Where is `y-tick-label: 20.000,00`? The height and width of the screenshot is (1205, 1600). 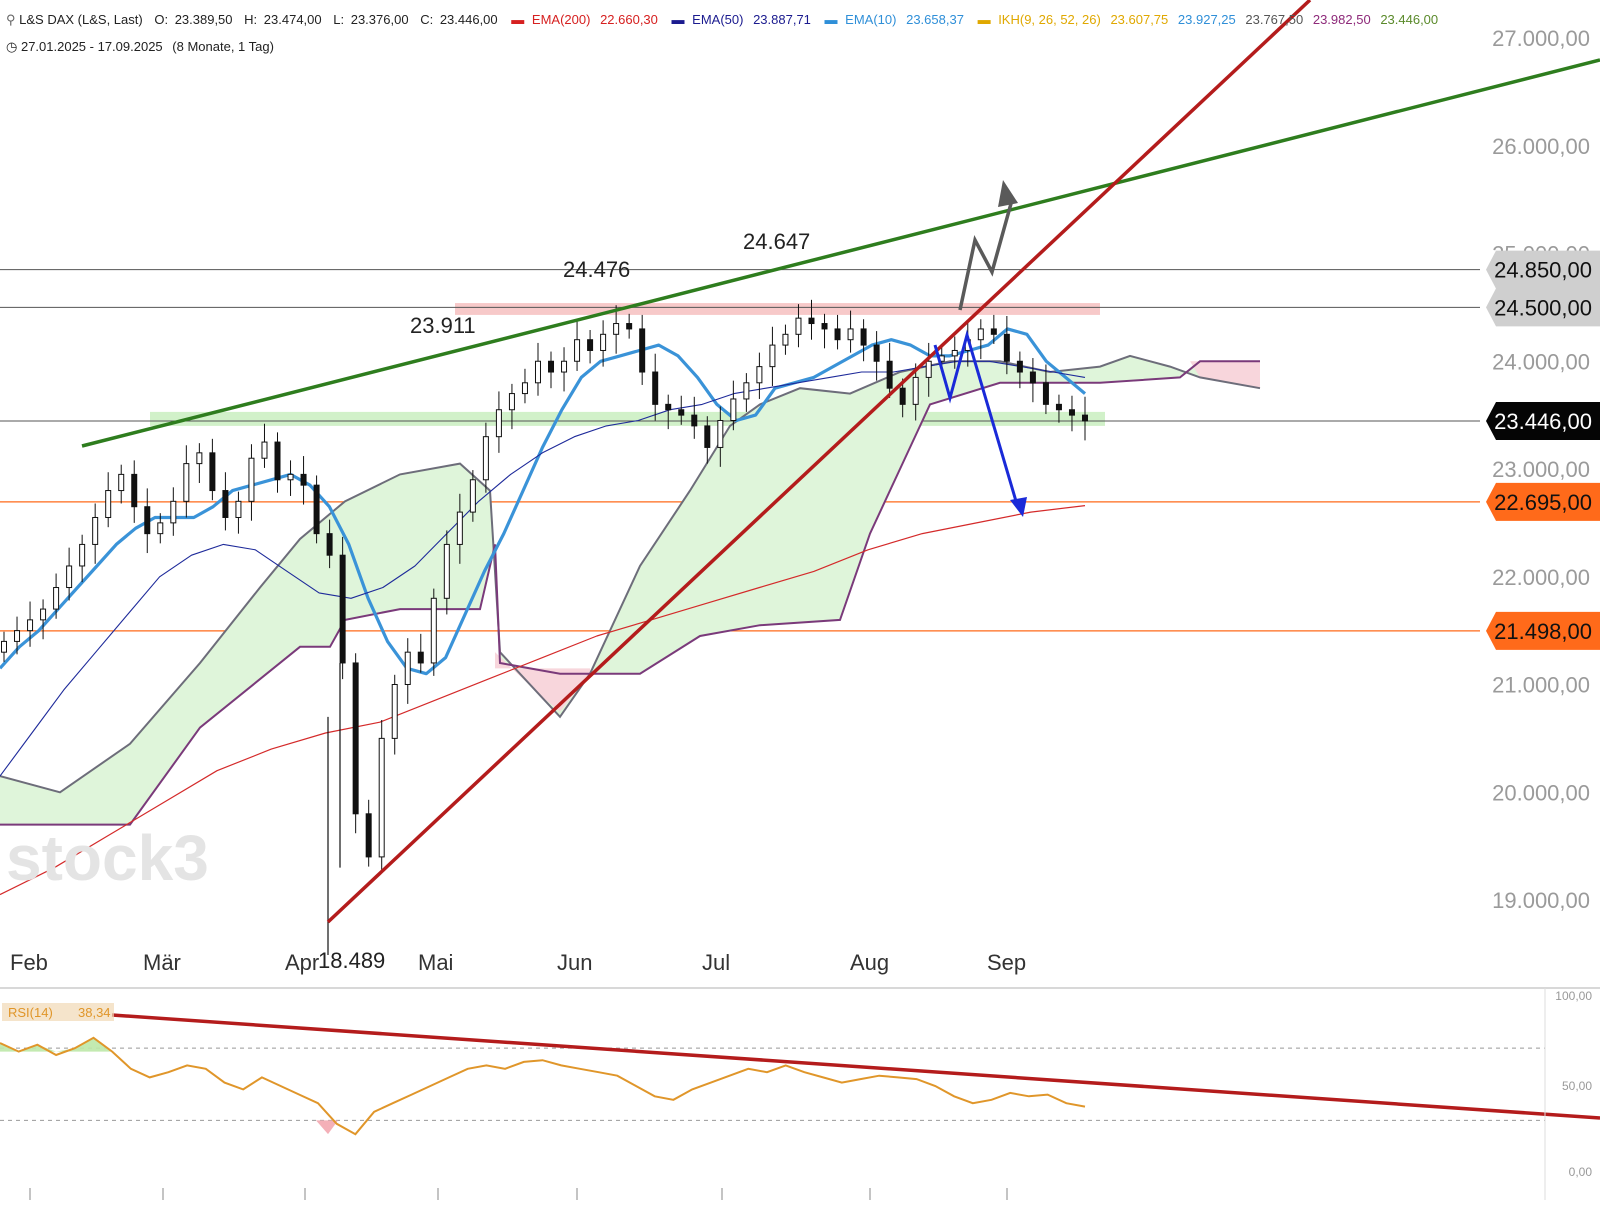 y-tick-label: 20.000,00 is located at coordinates (1541, 792).